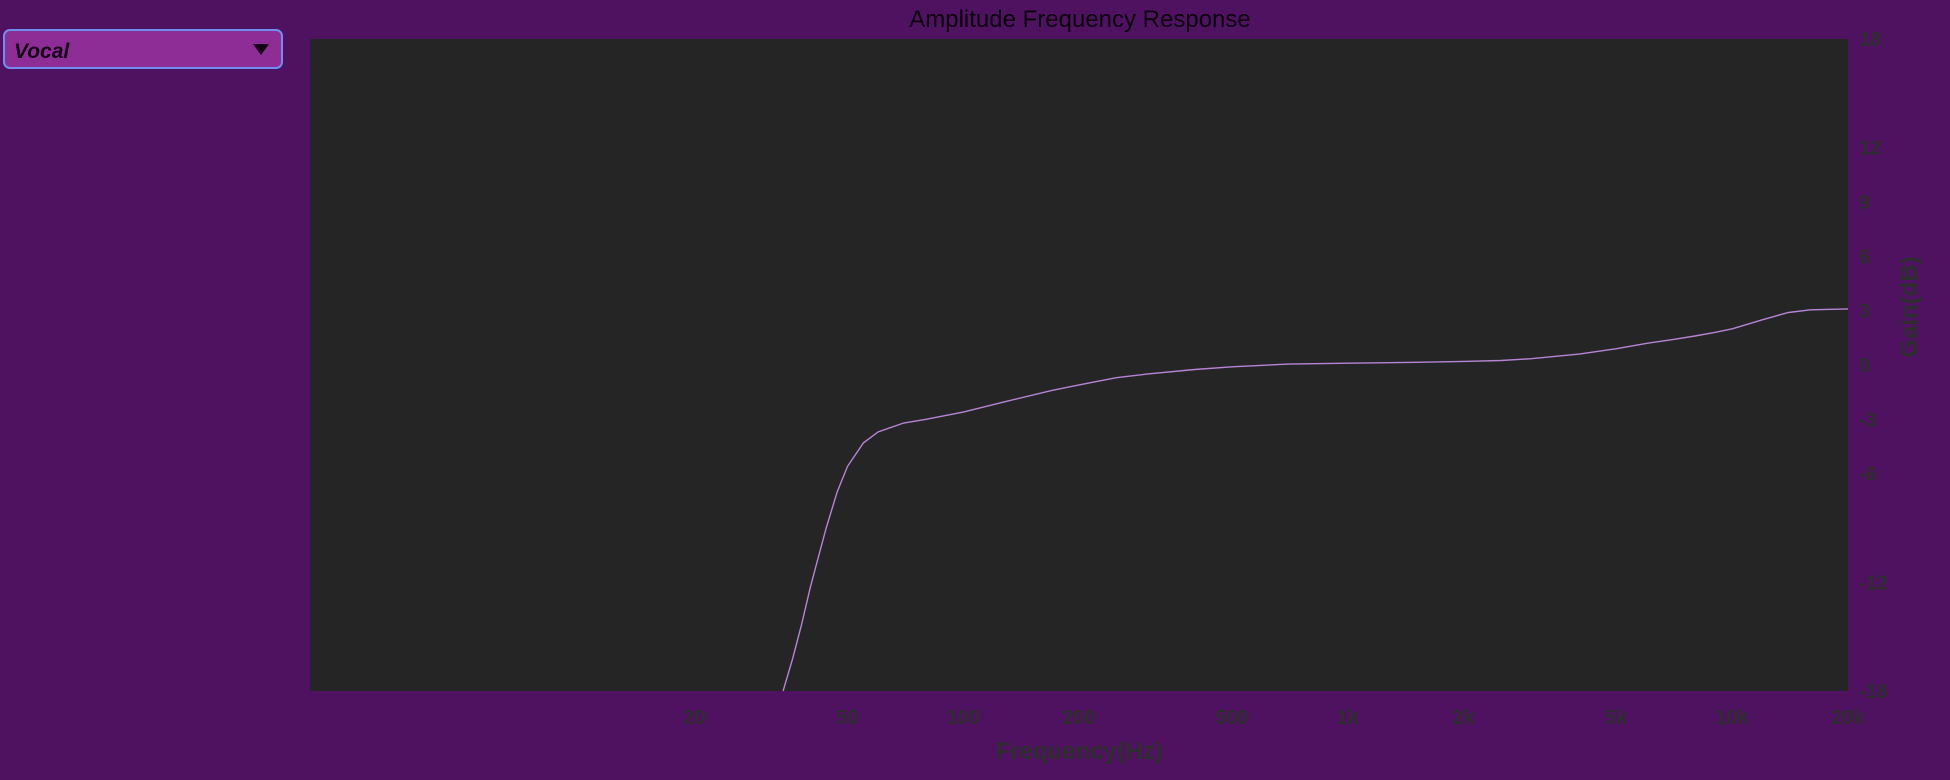 The image size is (1950, 780). What do you see at coordinates (1079, 751) in the screenshot?
I see `x-axis-label: Frequency(Hz)` at bounding box center [1079, 751].